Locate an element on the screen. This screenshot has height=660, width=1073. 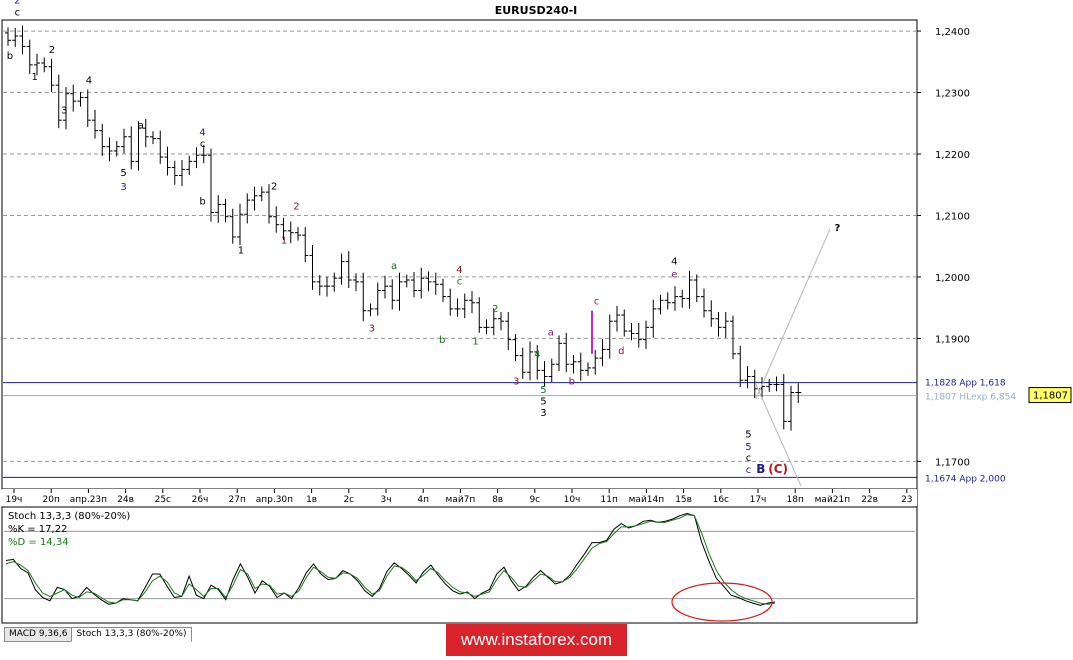
x-tick-label: апр.23п is located at coordinates (88, 500).